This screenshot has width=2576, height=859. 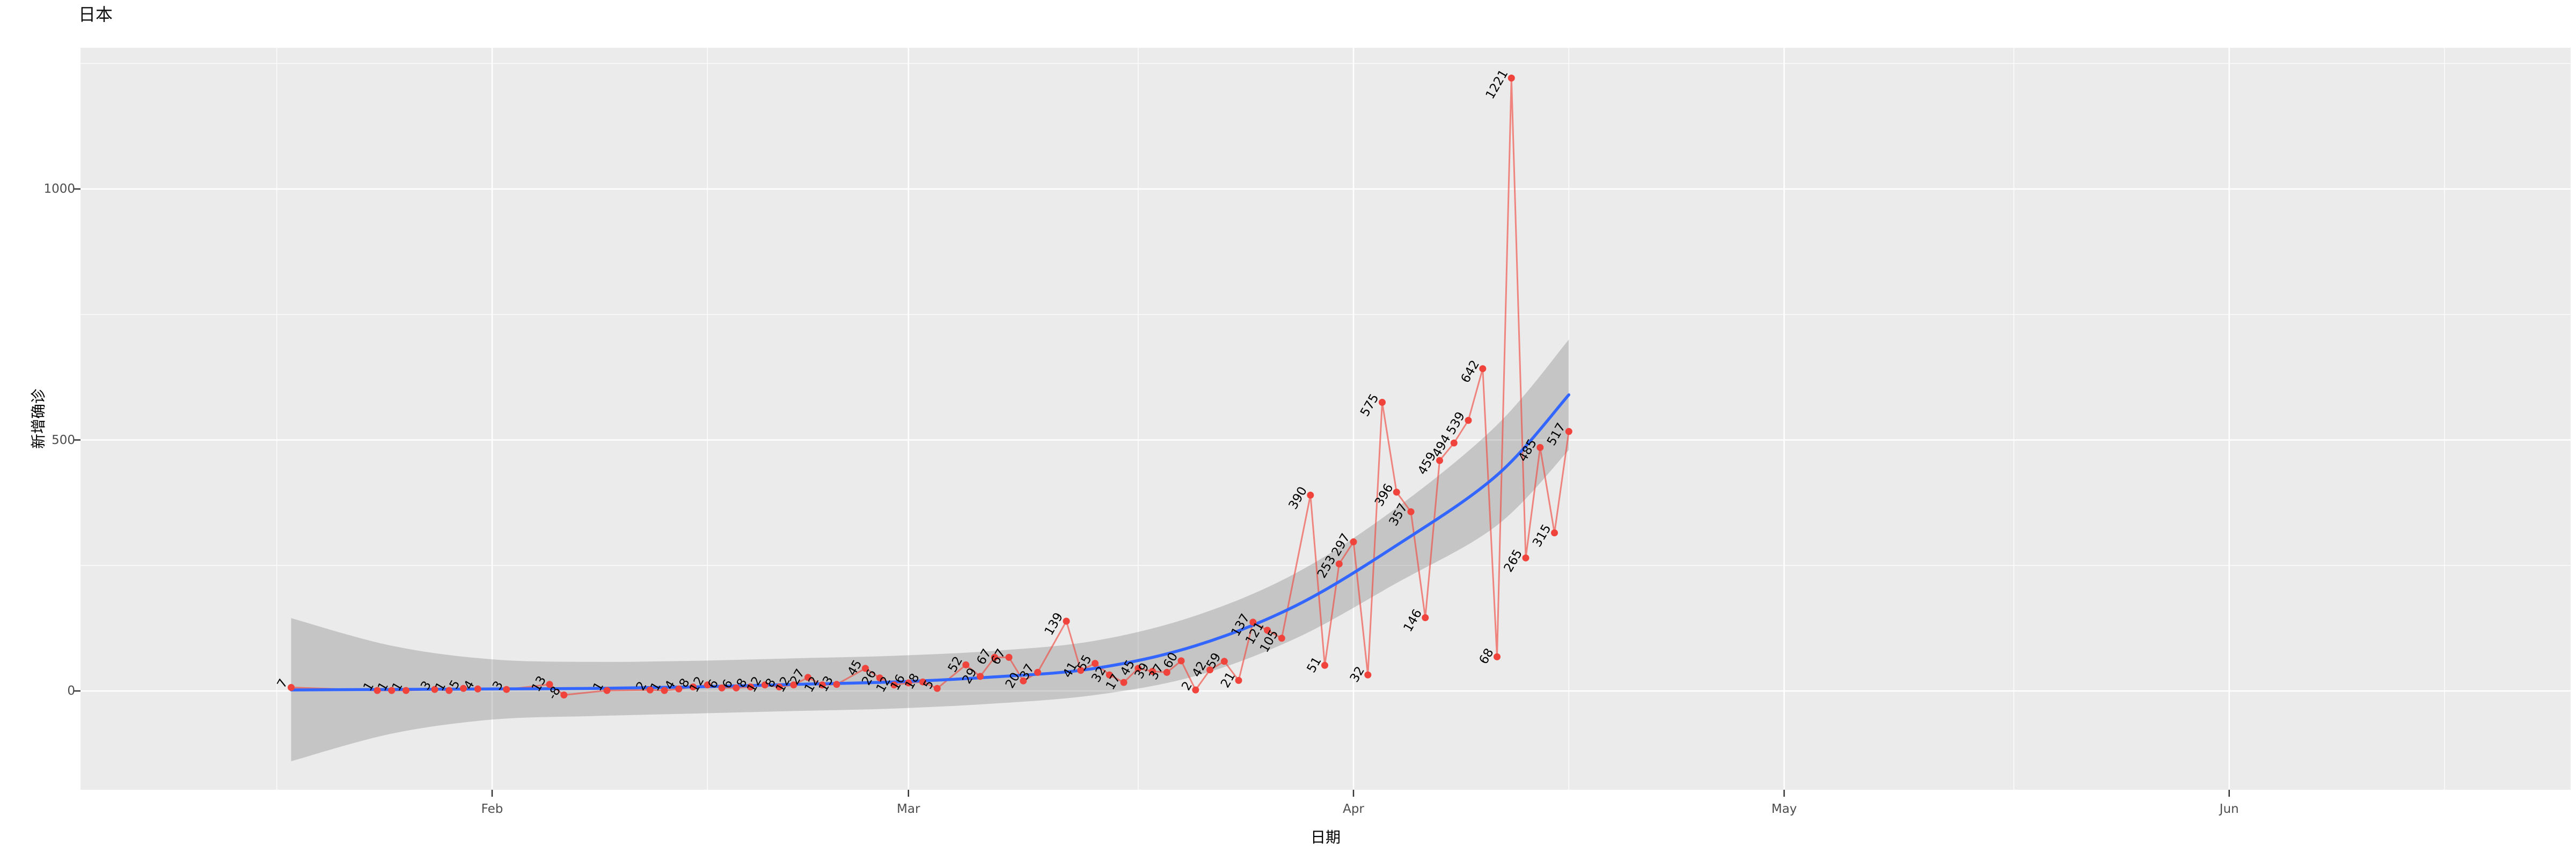 What do you see at coordinates (2229, 809) in the screenshot?
I see `x-tick-label: Jun` at bounding box center [2229, 809].